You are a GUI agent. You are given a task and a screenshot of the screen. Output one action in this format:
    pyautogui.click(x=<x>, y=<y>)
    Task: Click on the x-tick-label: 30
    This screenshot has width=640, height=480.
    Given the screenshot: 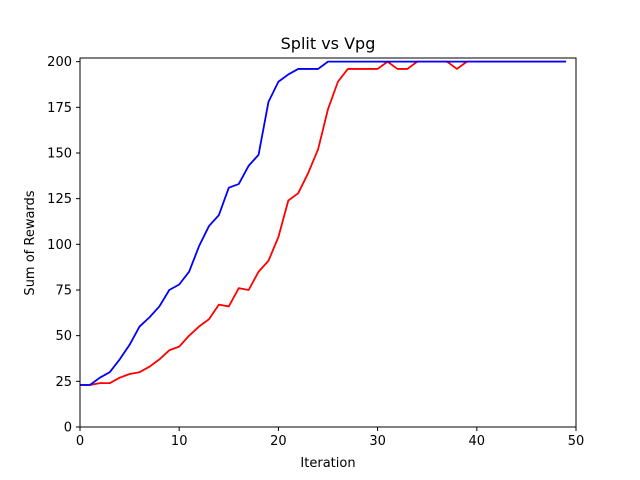 What is the action you would take?
    pyautogui.click(x=377, y=441)
    